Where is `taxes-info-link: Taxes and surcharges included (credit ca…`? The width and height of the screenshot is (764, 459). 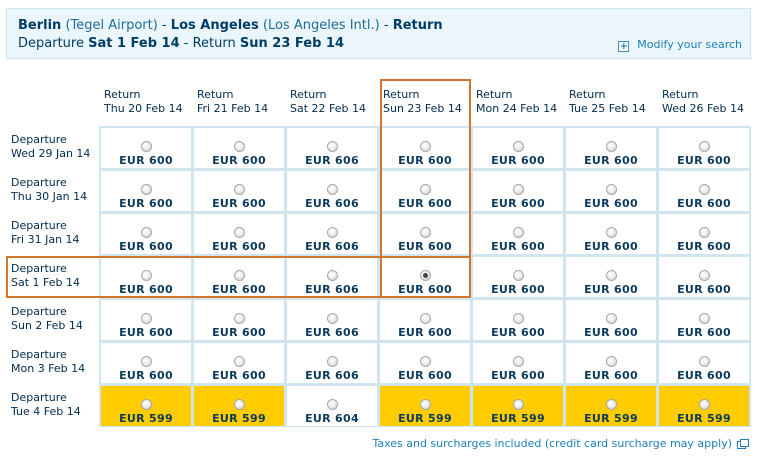
taxes-info-link: Taxes and surcharges included (credit ca… is located at coordinates (560, 443).